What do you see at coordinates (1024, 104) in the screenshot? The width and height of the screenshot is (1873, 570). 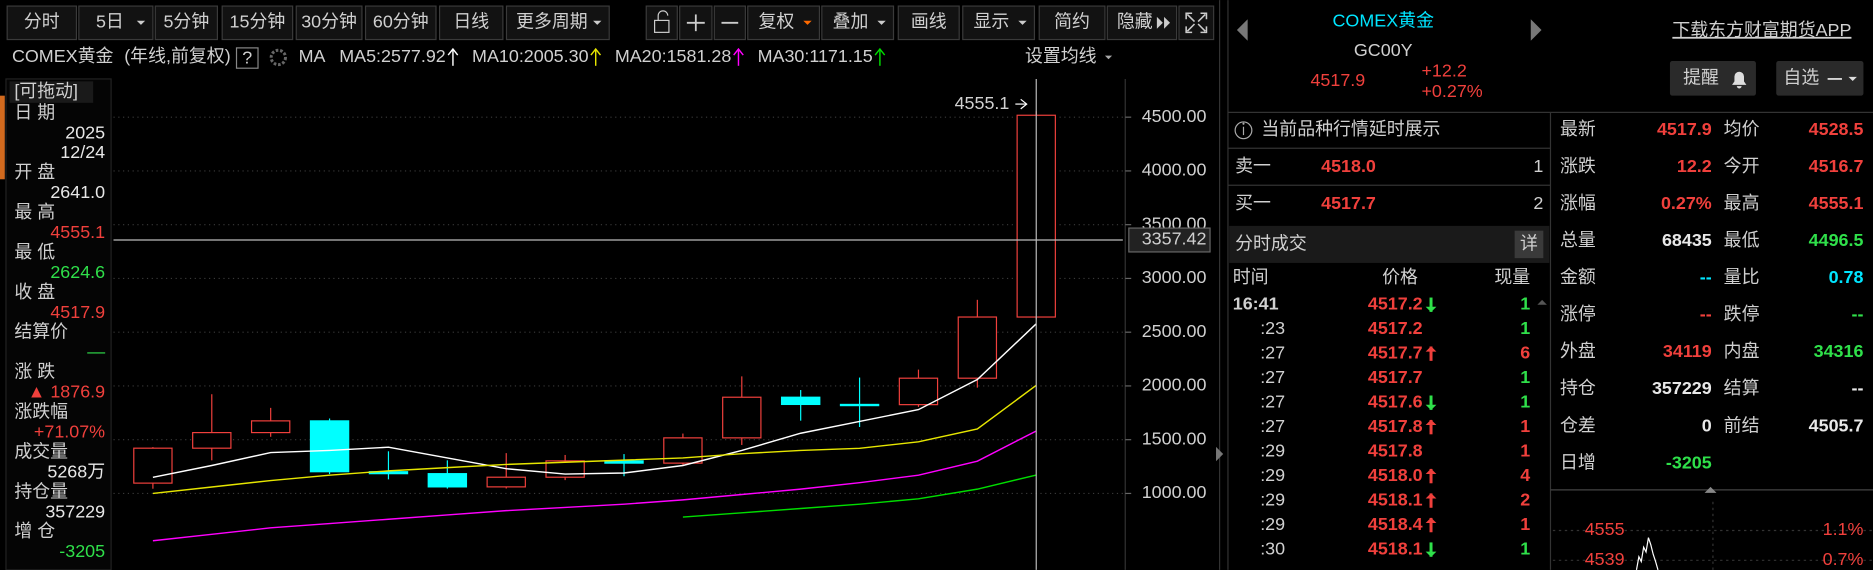 I see `high-annotation-arrow` at bounding box center [1024, 104].